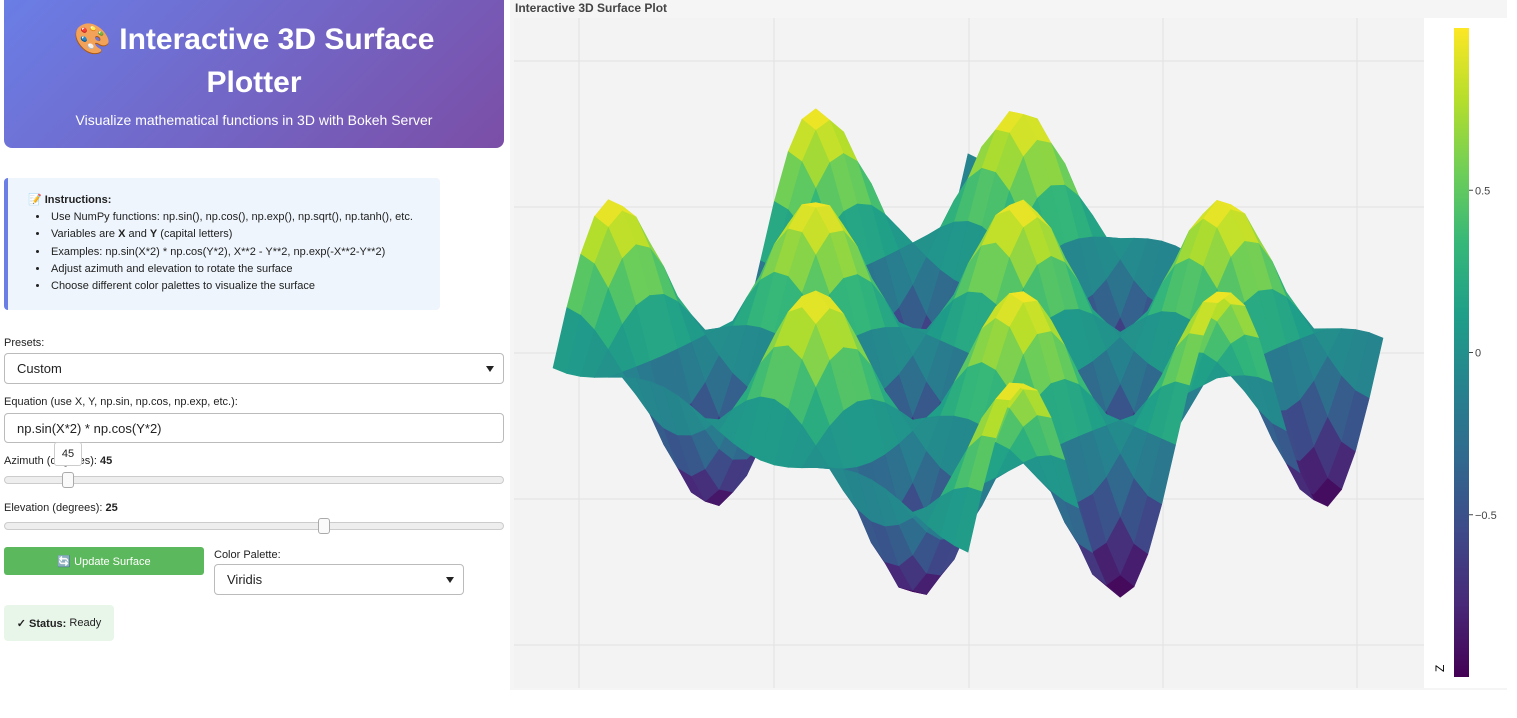 The image size is (1517, 718). I want to click on status: ✓ Status: Ready, so click(59, 623).